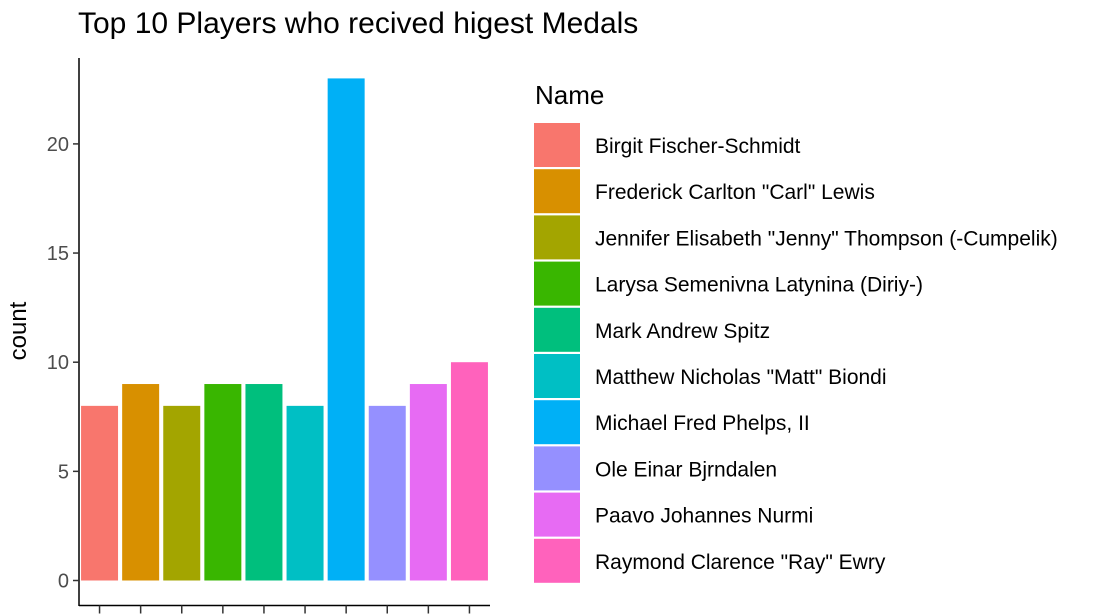 This screenshot has width=1093, height=616. I want to click on legend-label: Paavo Johannes Nurmi, so click(704, 516).